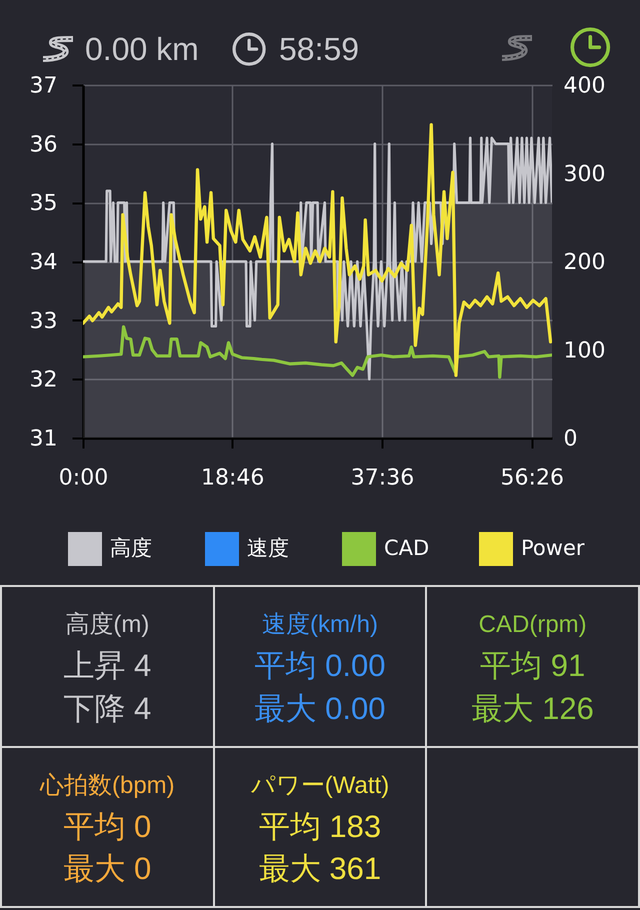  Describe the element at coordinates (142, 49) in the screenshot. I see `text: 0.00 km` at that location.